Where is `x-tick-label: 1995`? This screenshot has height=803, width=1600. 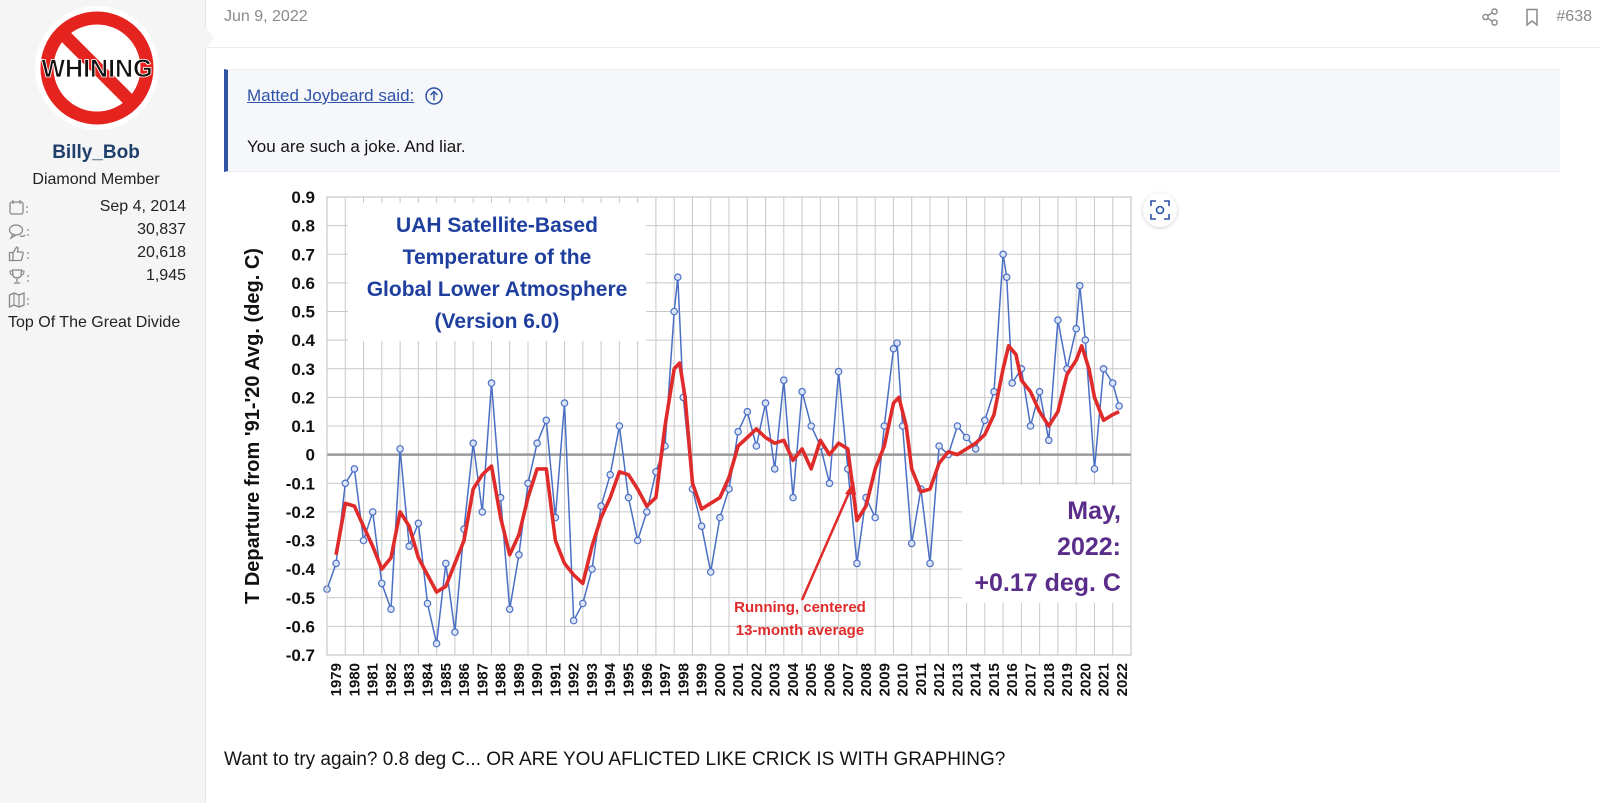
x-tick-label: 1995 is located at coordinates (629, 679).